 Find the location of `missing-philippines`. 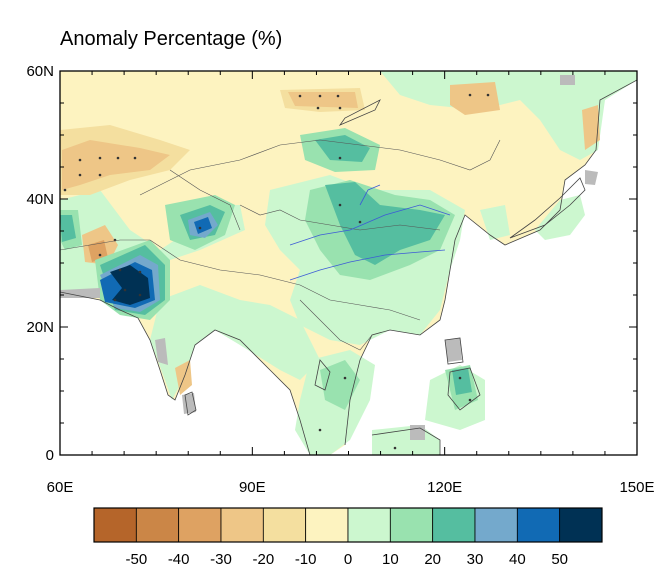

missing-philippines is located at coordinates (453, 350).